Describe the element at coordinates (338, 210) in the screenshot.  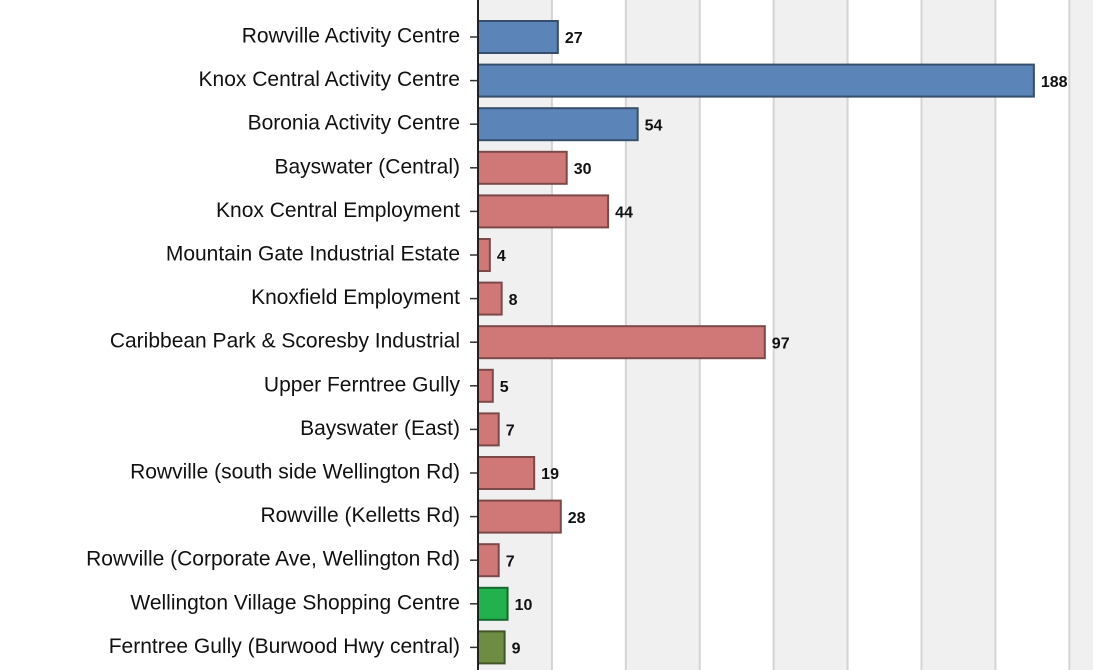
I see `y-tick-label: Knox Central Employment` at that location.